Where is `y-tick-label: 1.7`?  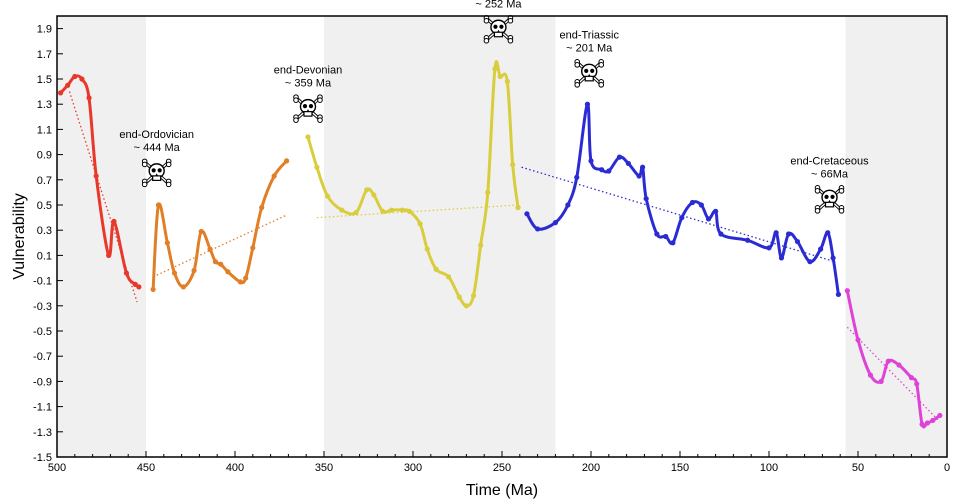 y-tick-label: 1.7 is located at coordinates (44, 55).